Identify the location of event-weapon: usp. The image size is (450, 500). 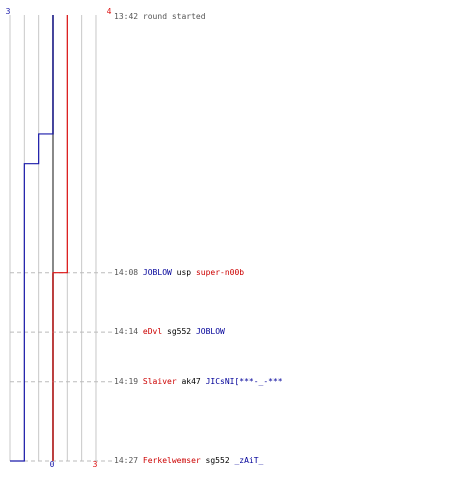
(184, 272).